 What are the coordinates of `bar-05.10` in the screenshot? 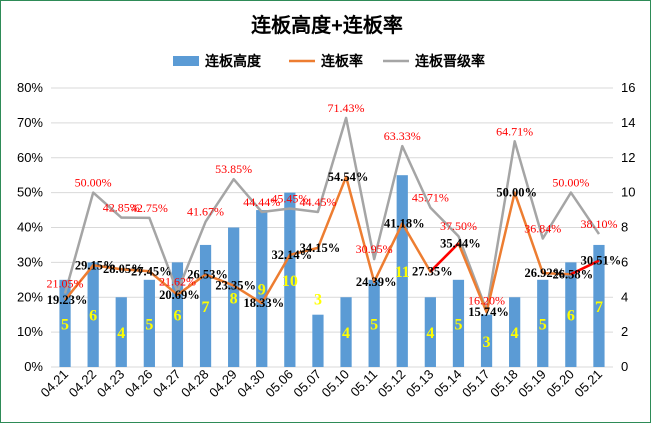 It's located at (346, 332).